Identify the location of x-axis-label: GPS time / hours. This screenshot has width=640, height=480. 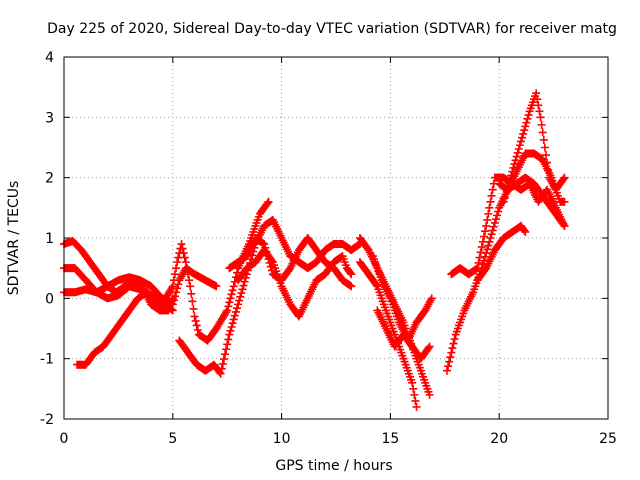
(333, 466).